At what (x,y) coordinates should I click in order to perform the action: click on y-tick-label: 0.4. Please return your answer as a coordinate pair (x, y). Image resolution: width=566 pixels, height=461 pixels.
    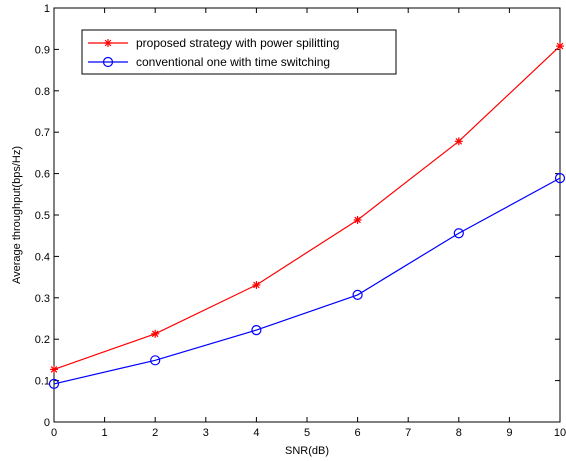
    Looking at the image, I should click on (42, 257).